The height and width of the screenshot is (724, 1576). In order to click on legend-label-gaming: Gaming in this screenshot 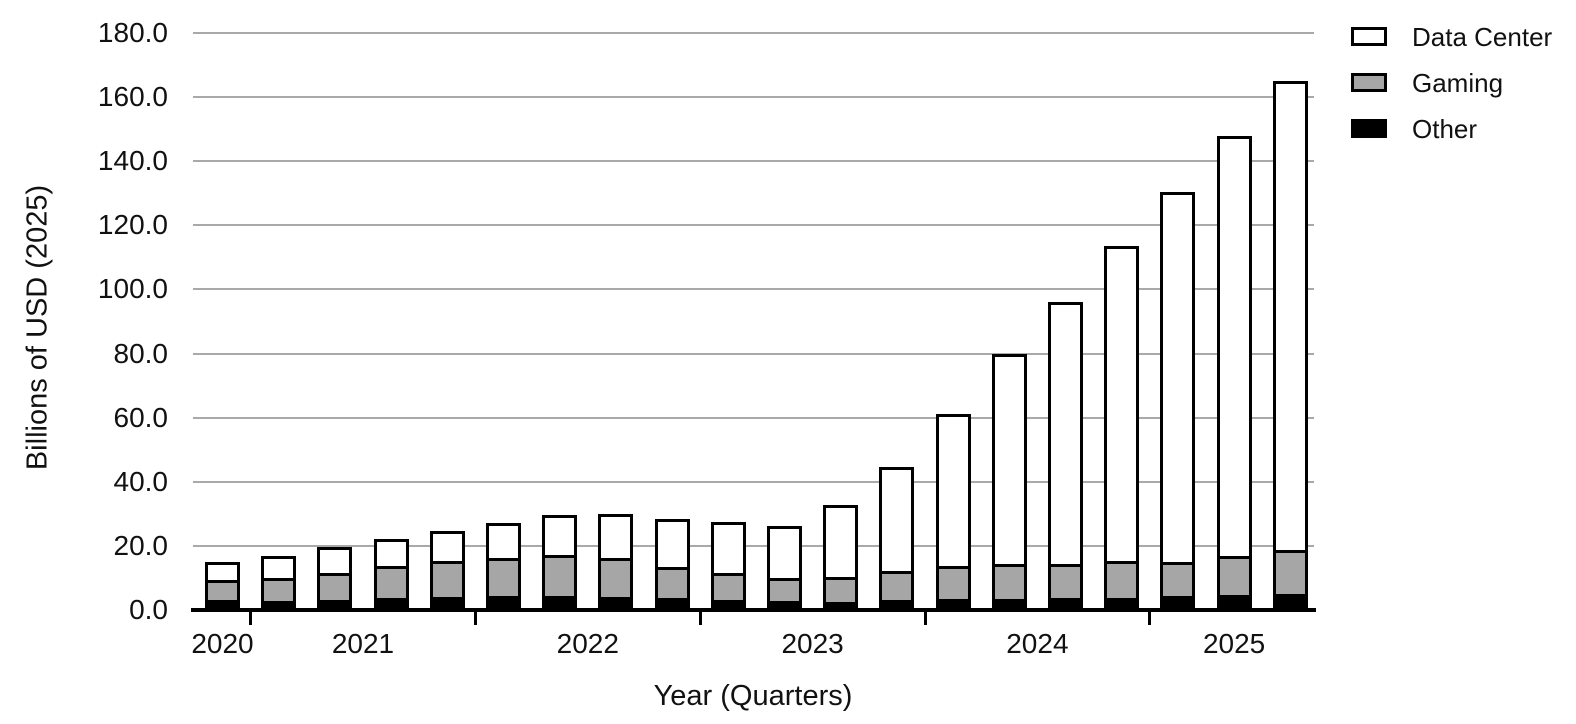, I will do `click(1458, 82)`.